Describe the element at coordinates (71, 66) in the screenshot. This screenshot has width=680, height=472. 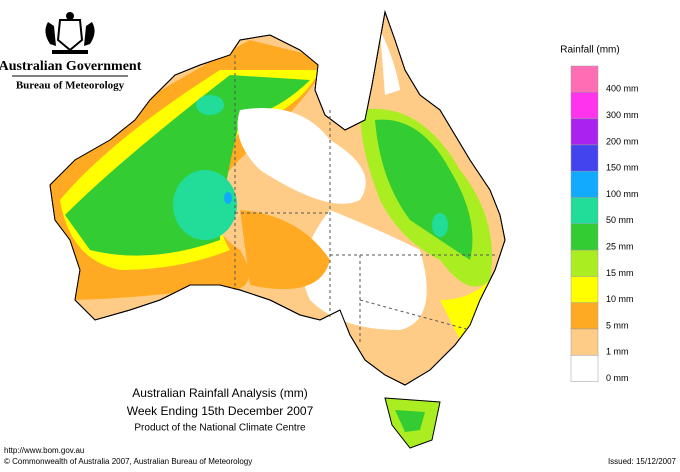
I see `government-name: Australian Government` at that location.